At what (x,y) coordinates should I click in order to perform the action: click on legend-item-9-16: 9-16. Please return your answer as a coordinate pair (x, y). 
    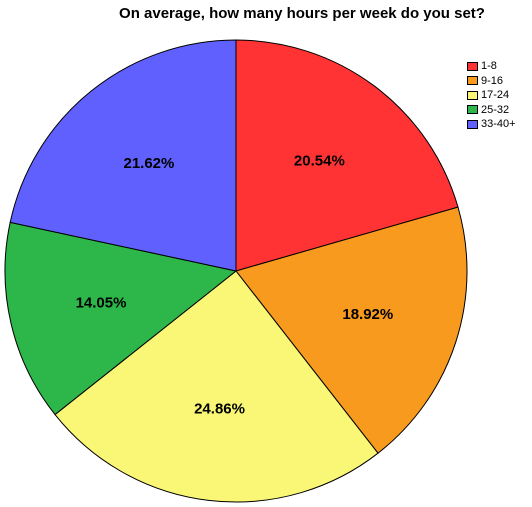
    Looking at the image, I should click on (491, 81).